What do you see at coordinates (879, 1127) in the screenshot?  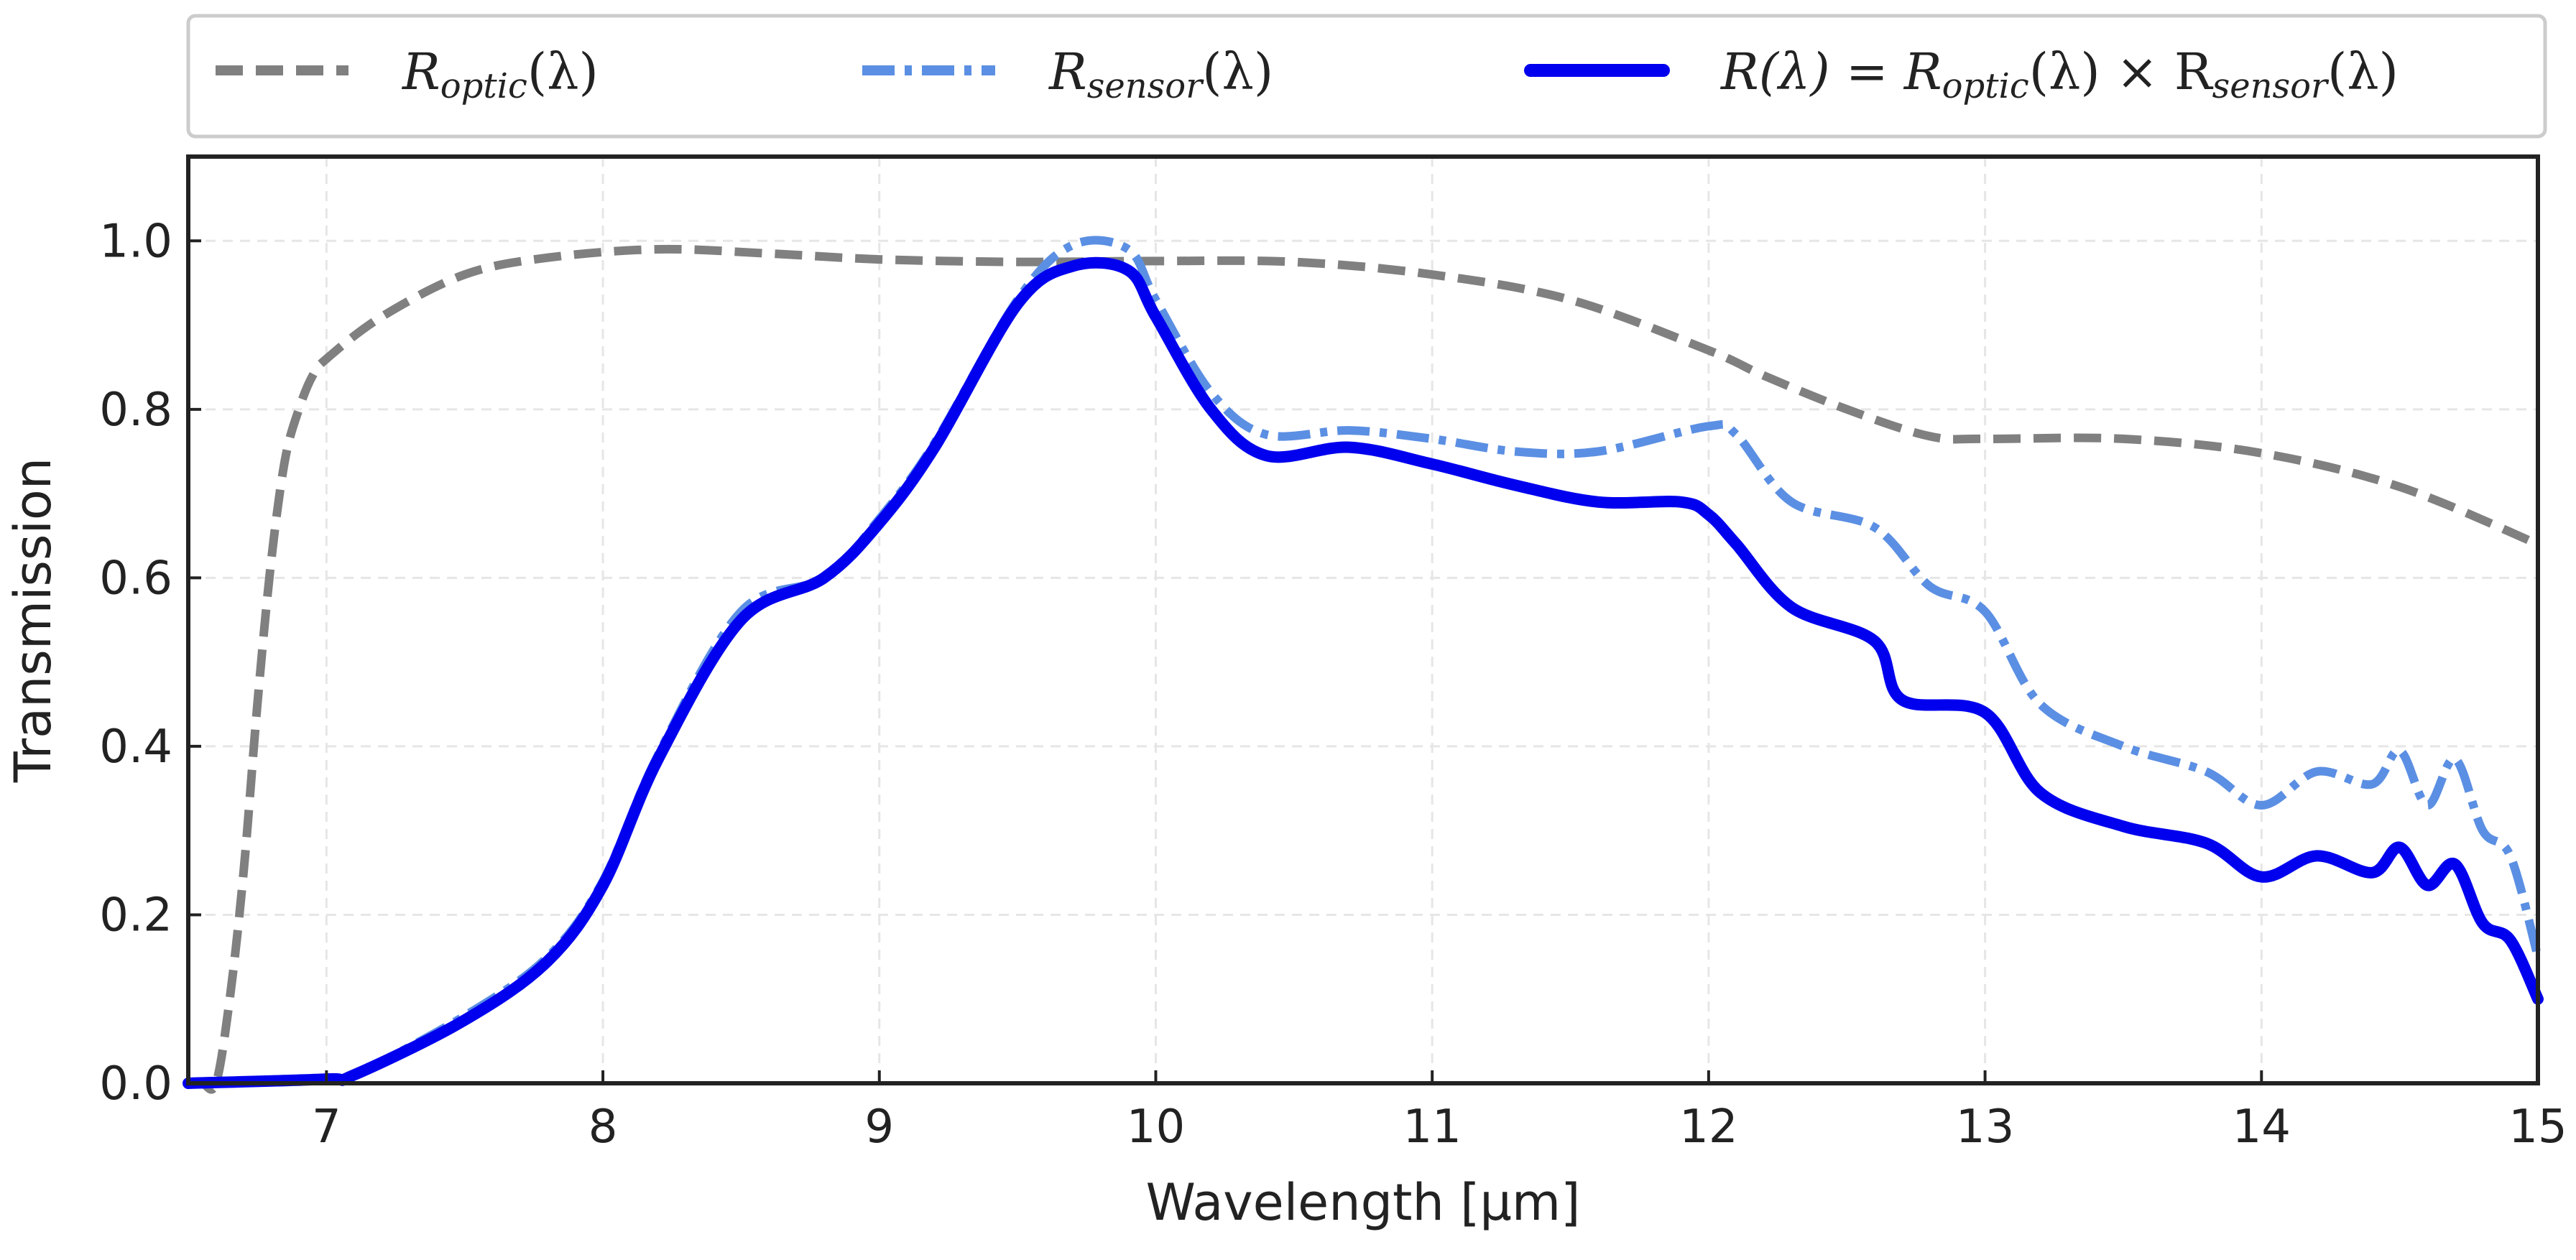 I see `x-tick-label: 9` at bounding box center [879, 1127].